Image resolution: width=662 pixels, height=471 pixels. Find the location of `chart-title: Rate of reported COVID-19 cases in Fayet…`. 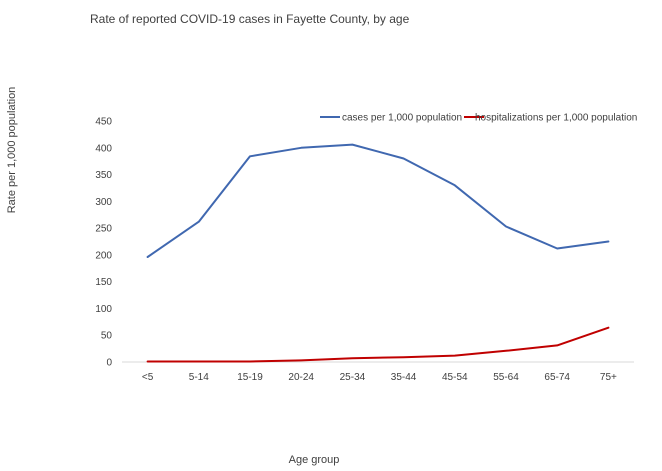

chart-title: Rate of reported COVID-19 cases in Fayet… is located at coordinates (250, 19).